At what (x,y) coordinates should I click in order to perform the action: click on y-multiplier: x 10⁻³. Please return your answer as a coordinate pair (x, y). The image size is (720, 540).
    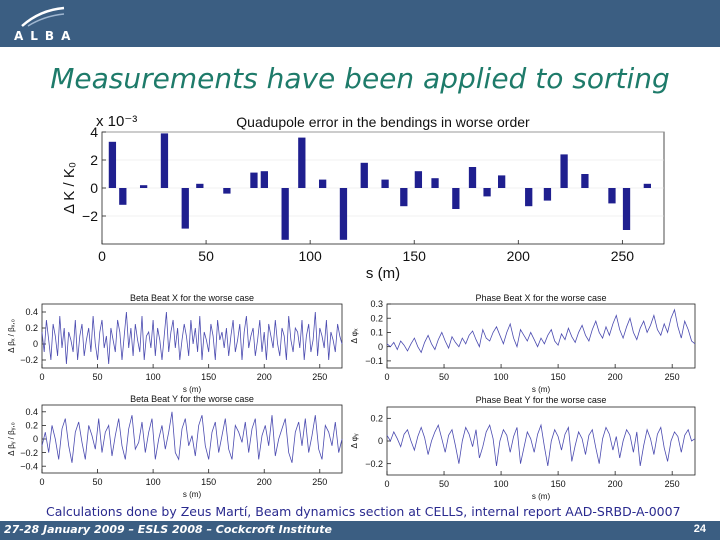
    Looking at the image, I should click on (116, 121).